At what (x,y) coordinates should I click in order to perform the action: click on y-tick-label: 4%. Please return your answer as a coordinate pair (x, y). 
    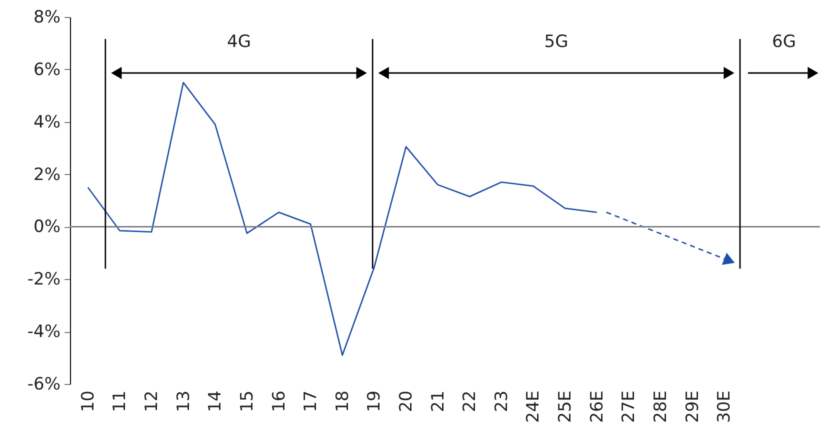
    Looking at the image, I should click on (47, 122).